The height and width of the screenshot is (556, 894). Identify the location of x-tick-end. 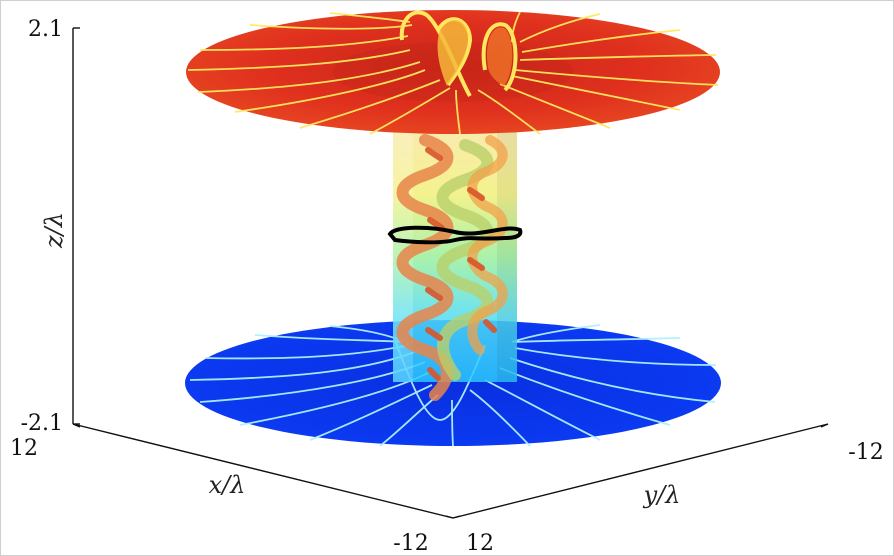
(449, 517).